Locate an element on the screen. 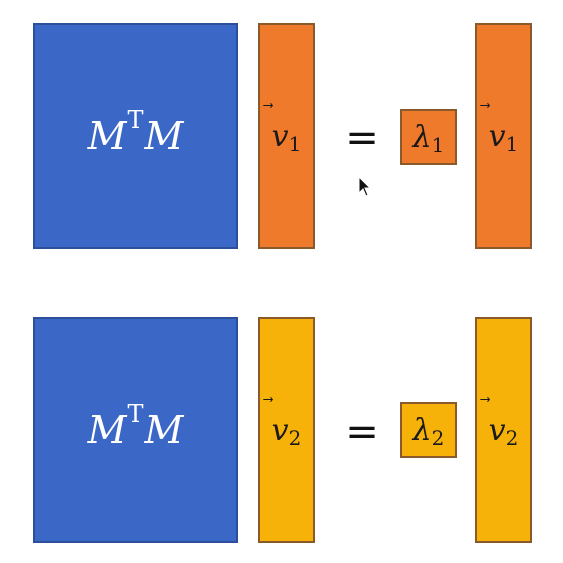  row2-right-vector-symbol: ⃗v is located at coordinates (497, 430).